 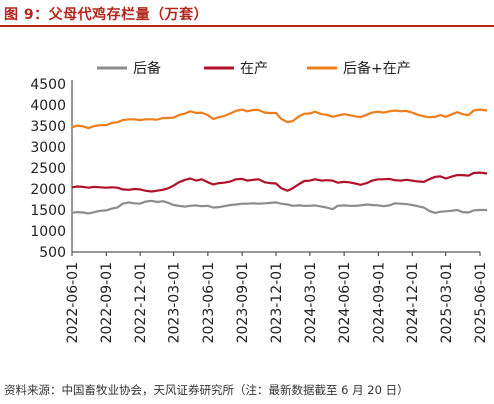 What do you see at coordinates (48, 211) in the screenshot?
I see `y-tick-label: 1500` at bounding box center [48, 211].